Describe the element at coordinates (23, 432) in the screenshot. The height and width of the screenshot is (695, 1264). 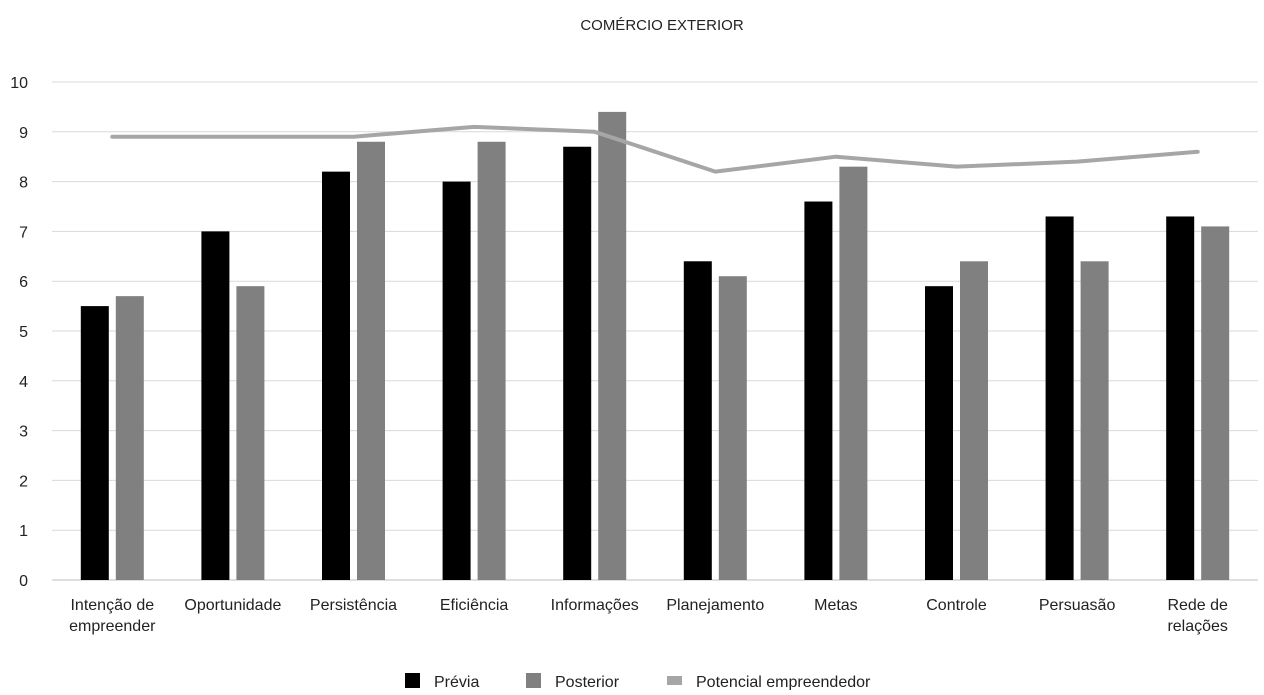
I see `y-tick-label: 3` at that location.